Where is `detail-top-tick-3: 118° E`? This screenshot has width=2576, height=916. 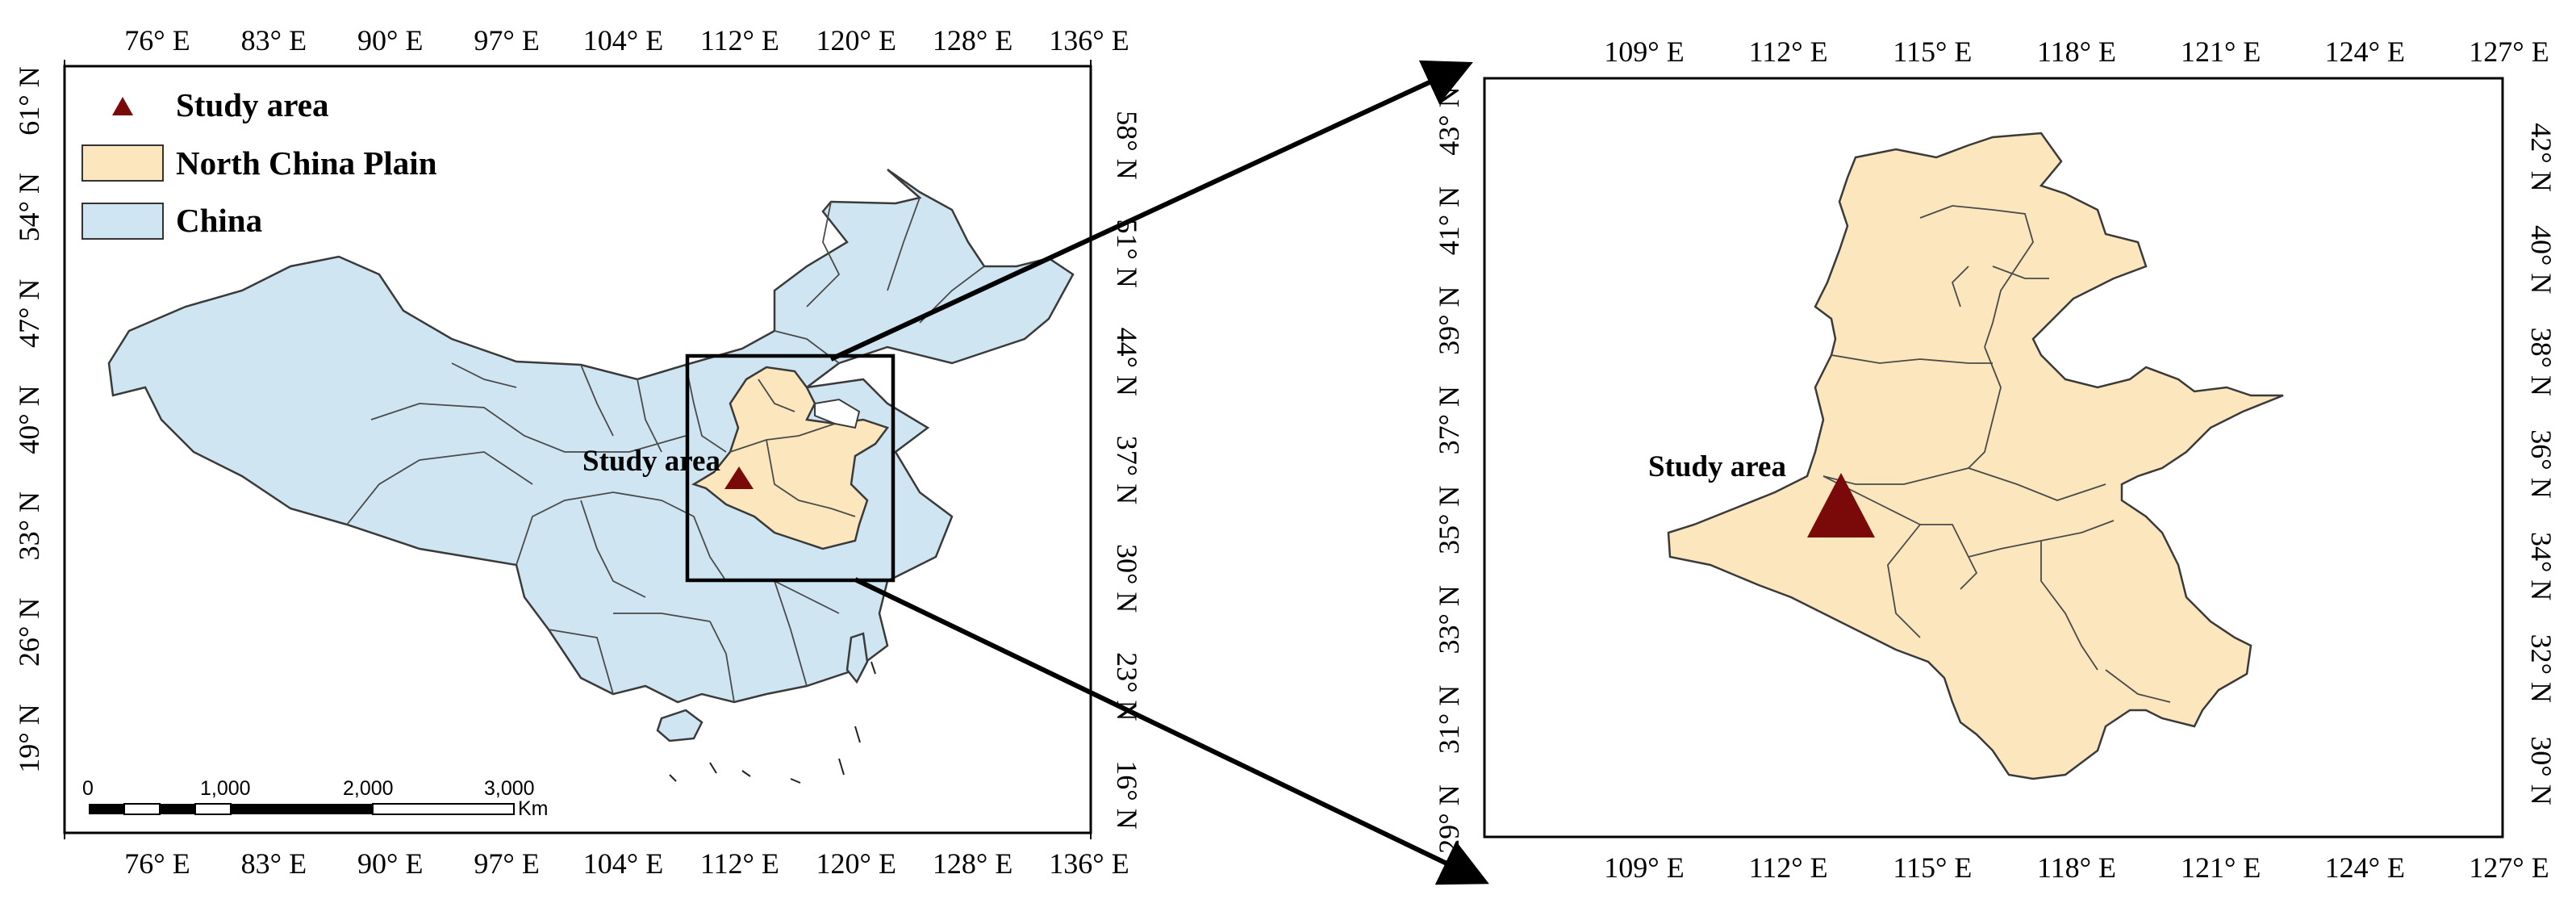
detail-top-tick-3: 118° E is located at coordinates (2077, 52).